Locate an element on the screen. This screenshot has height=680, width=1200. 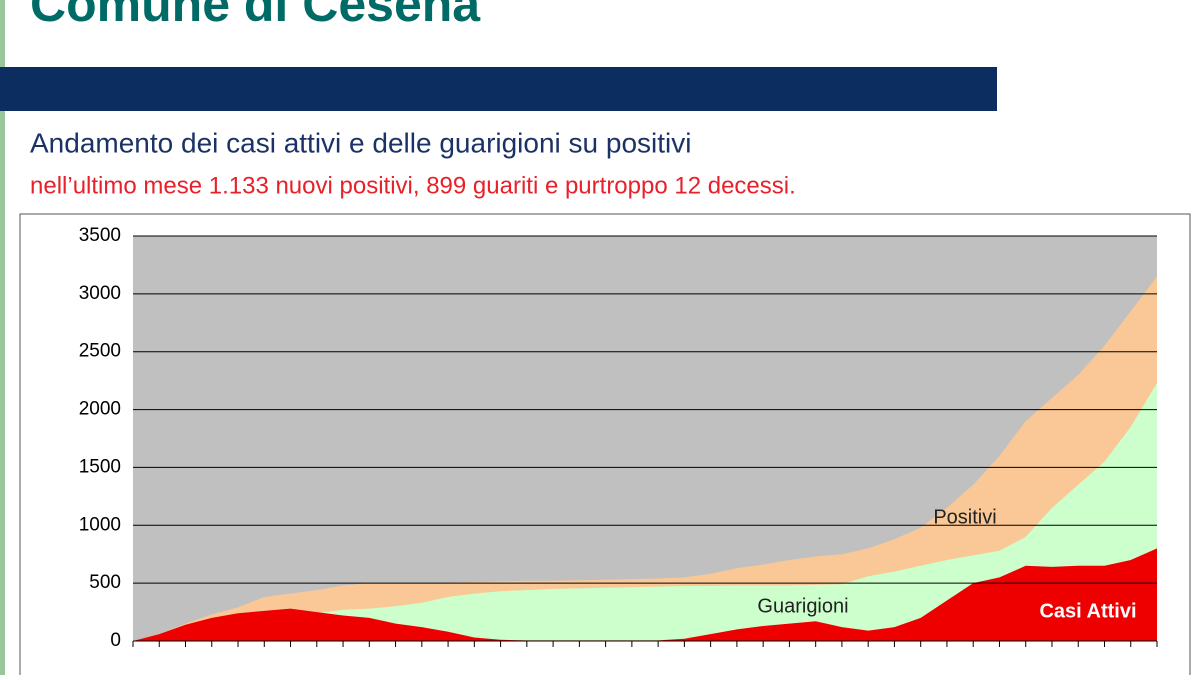
title-bar is located at coordinates (498, 89).